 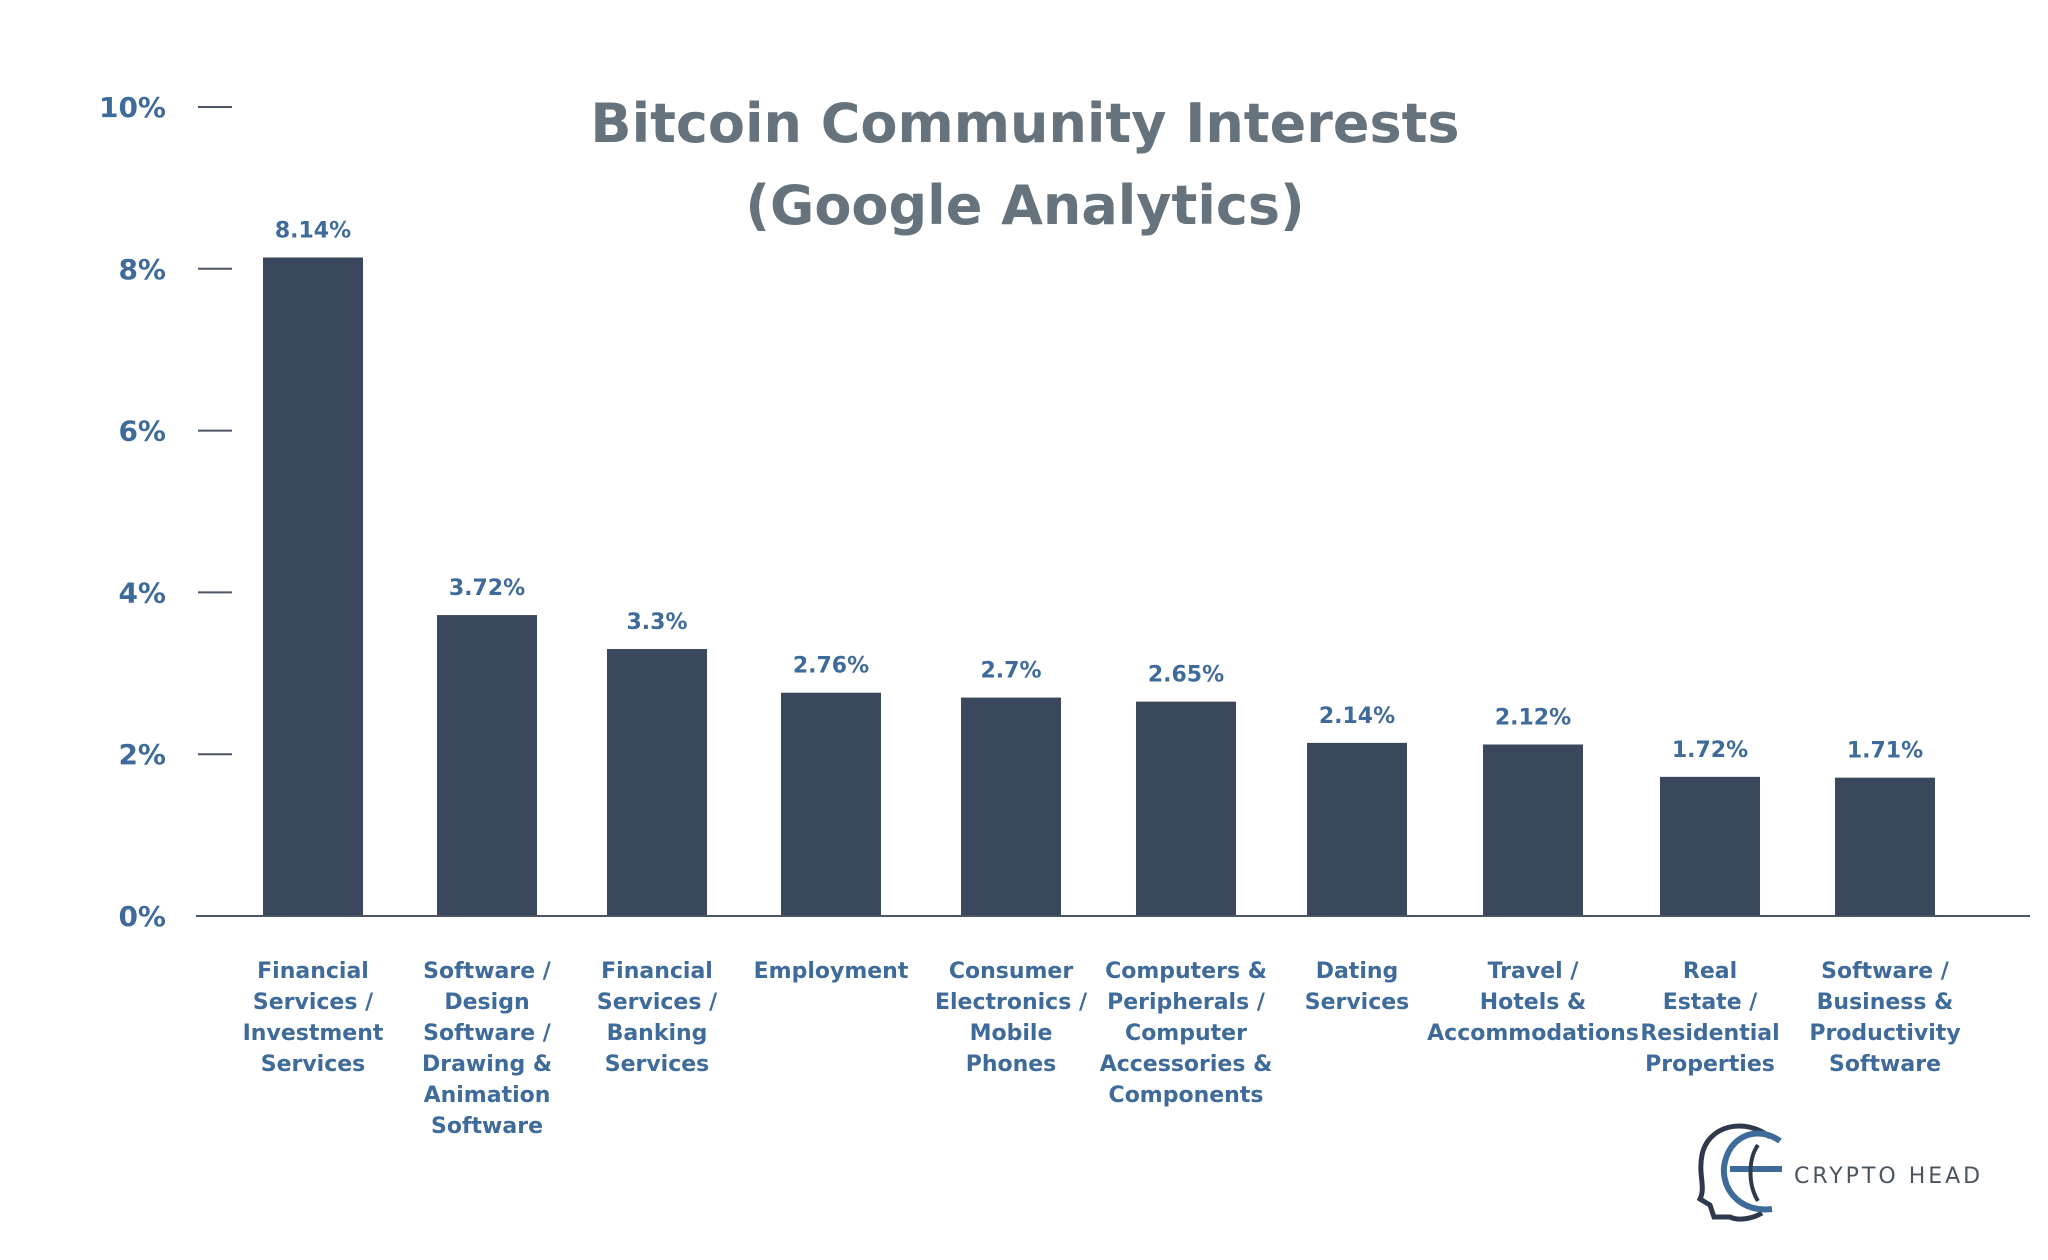 What do you see at coordinates (1357, 716) in the screenshot?
I see `bar-data-label: 2.14%` at bounding box center [1357, 716].